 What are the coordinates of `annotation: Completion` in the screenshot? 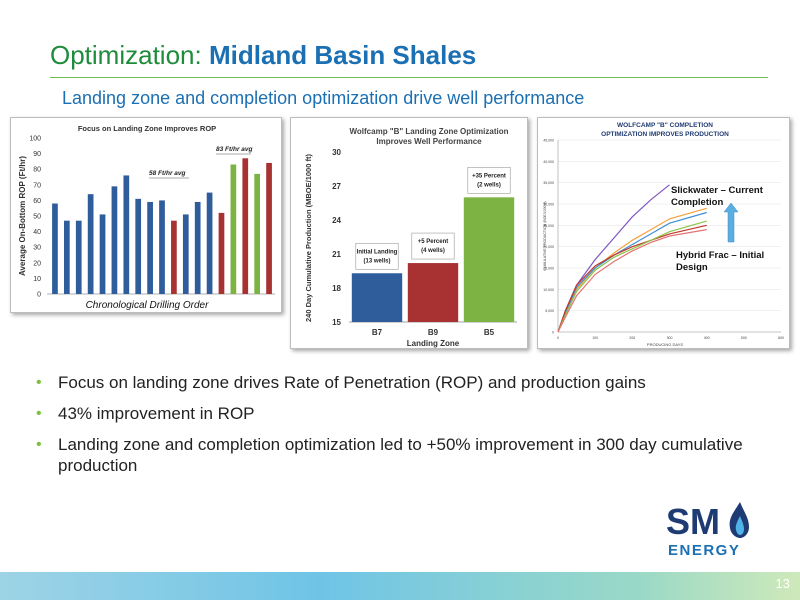 It's located at (697, 202).